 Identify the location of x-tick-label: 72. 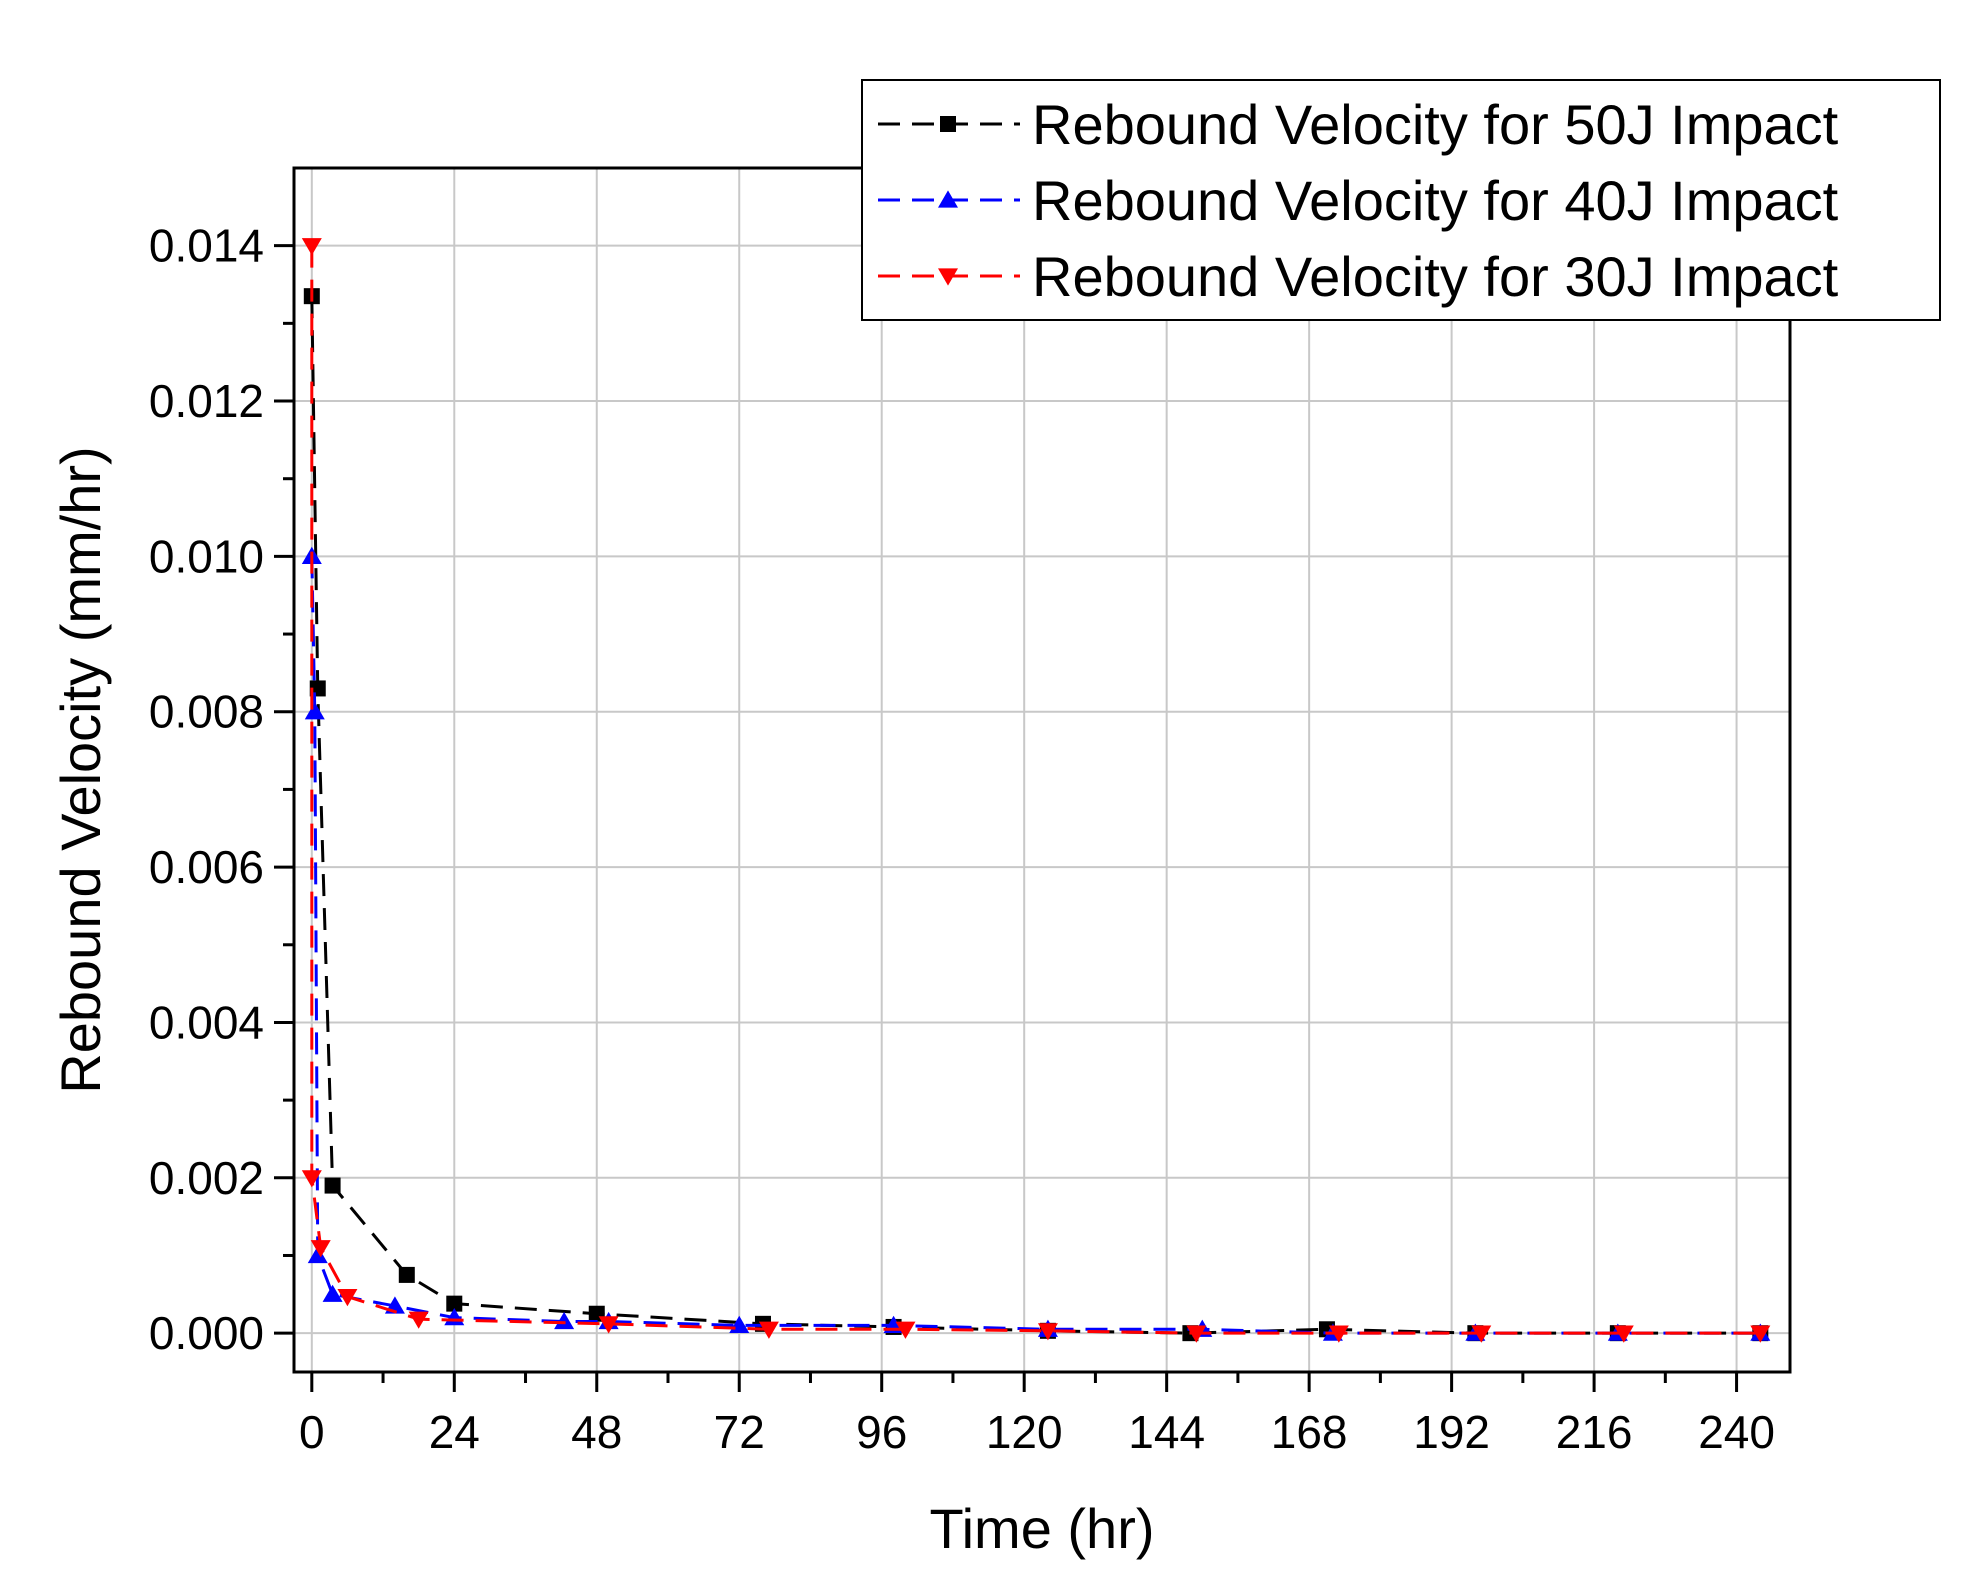
(739, 1432).